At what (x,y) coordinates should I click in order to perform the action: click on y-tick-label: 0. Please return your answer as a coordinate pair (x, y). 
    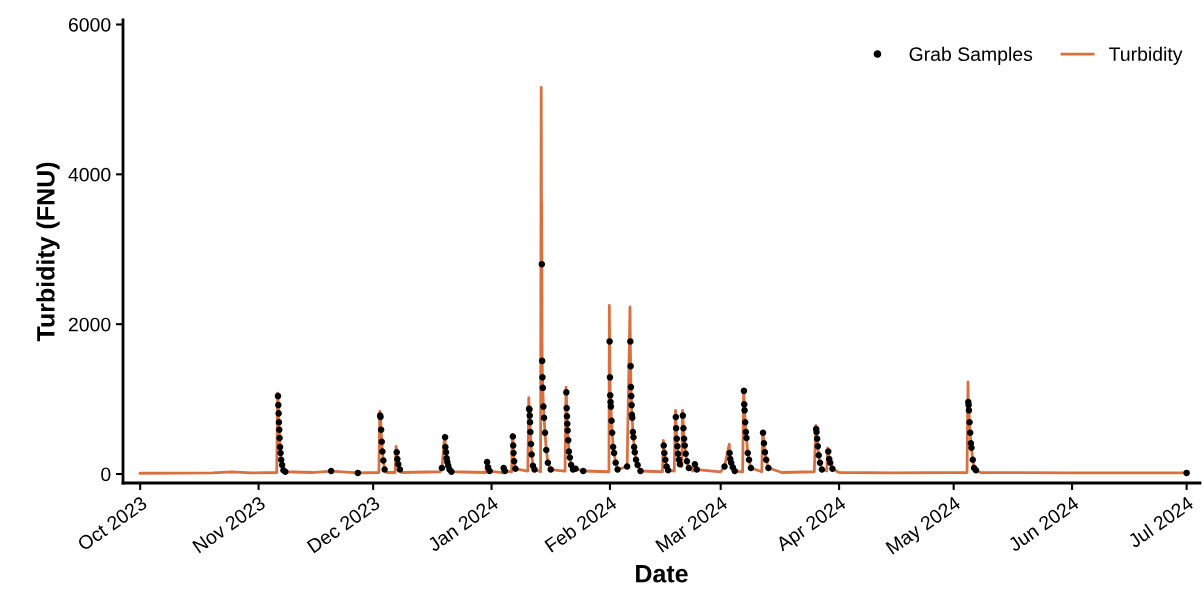
    Looking at the image, I should click on (106, 474).